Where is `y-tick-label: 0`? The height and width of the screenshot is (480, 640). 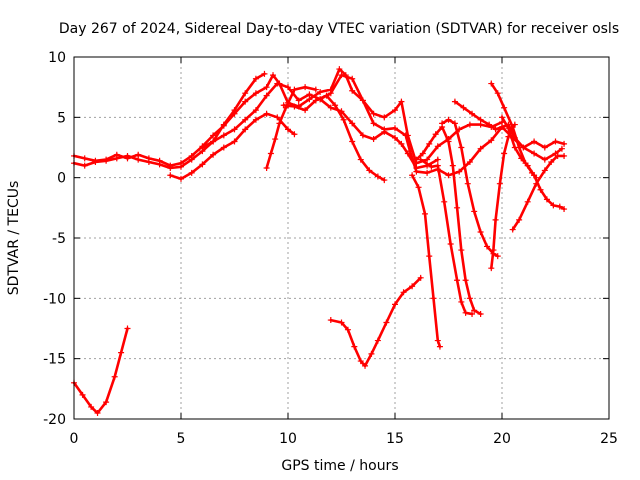 y-tick-label: 0 is located at coordinates (61, 179).